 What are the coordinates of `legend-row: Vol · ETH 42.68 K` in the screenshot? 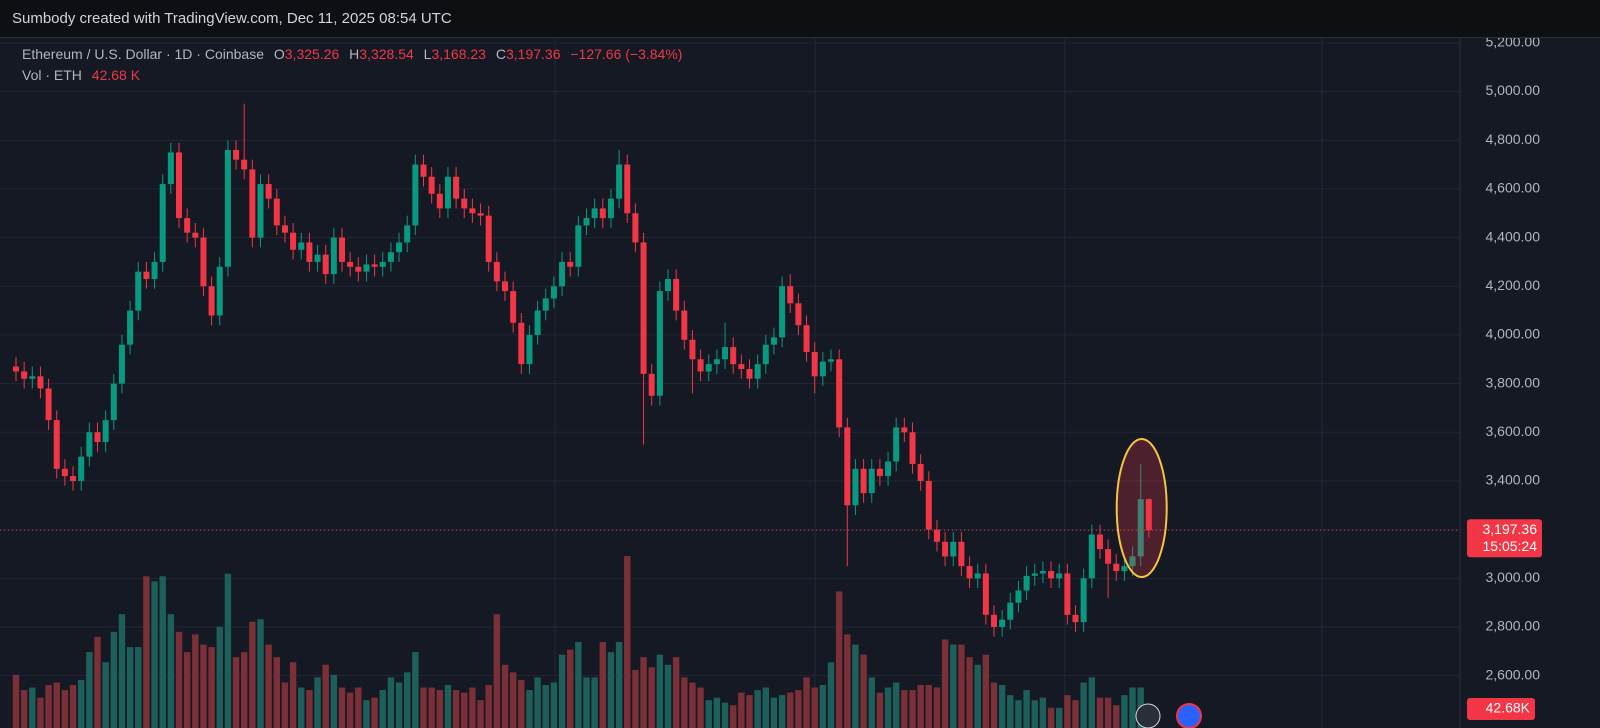 It's located at (352, 75).